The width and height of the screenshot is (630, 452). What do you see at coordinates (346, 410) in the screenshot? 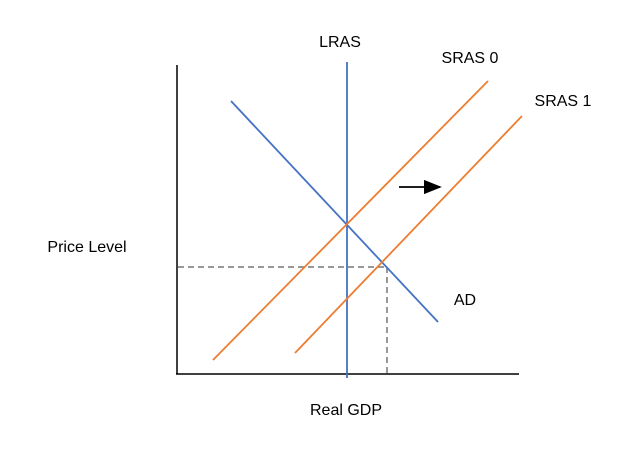
I see `x-axis-label: Real GDP` at bounding box center [346, 410].